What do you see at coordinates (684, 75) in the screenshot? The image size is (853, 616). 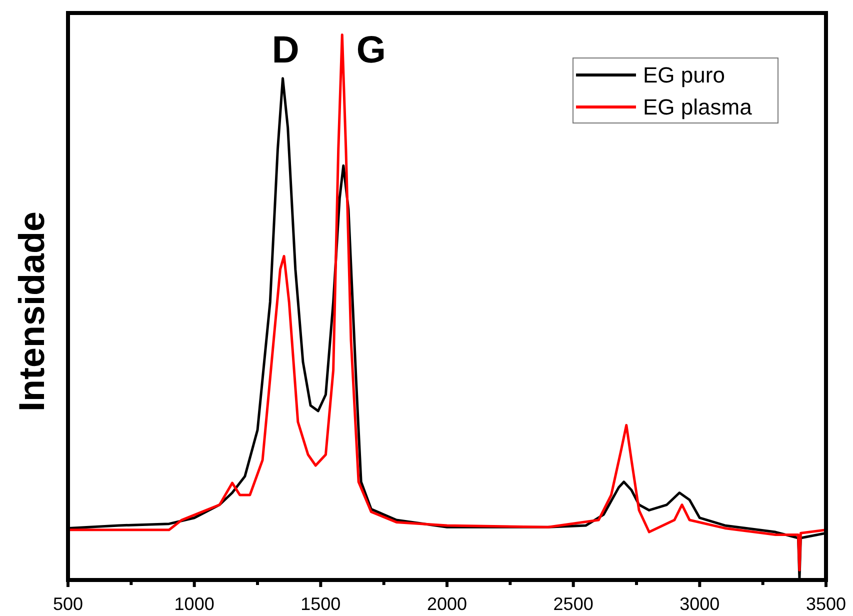 I see `legend-label: EG puro` at bounding box center [684, 75].